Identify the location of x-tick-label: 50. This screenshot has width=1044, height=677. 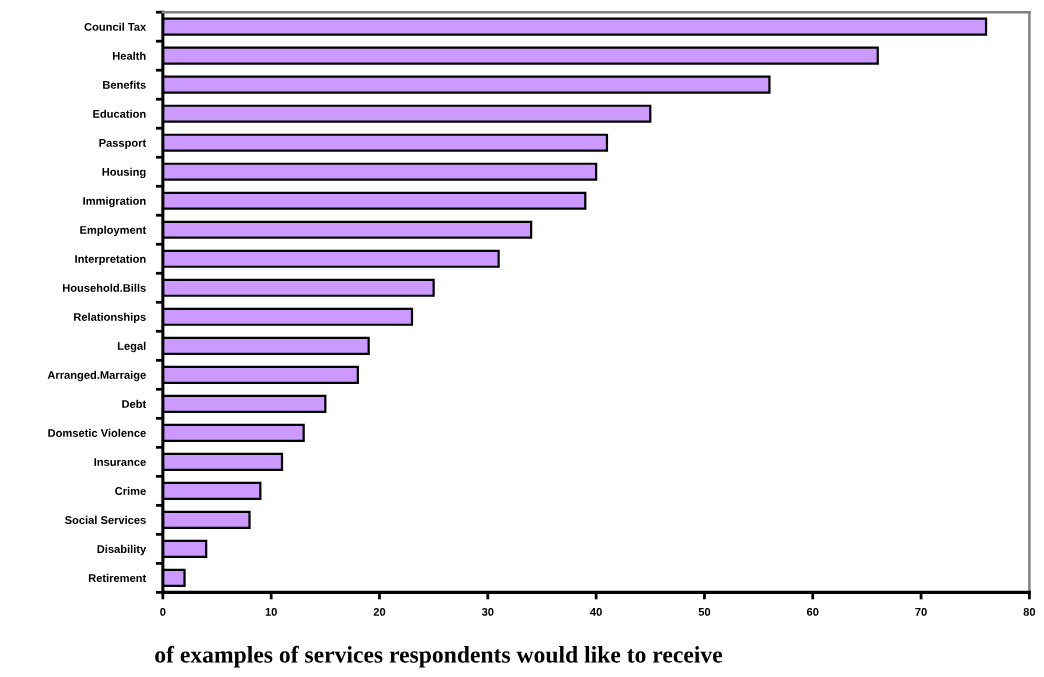
(704, 611).